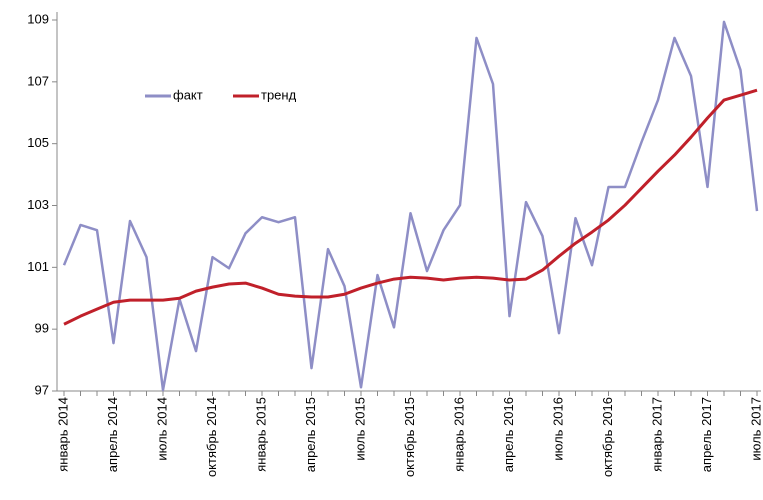 This screenshot has width=763, height=500. I want to click on x-tick-label: июль 2016, so click(557, 429).